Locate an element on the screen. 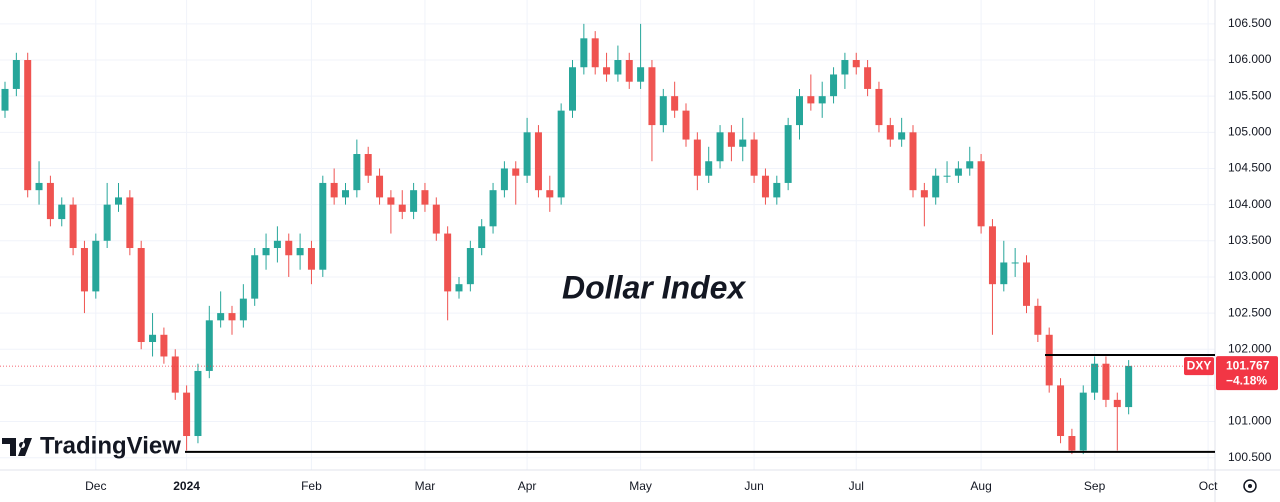  x-tick-label: Jun is located at coordinates (753, 486).